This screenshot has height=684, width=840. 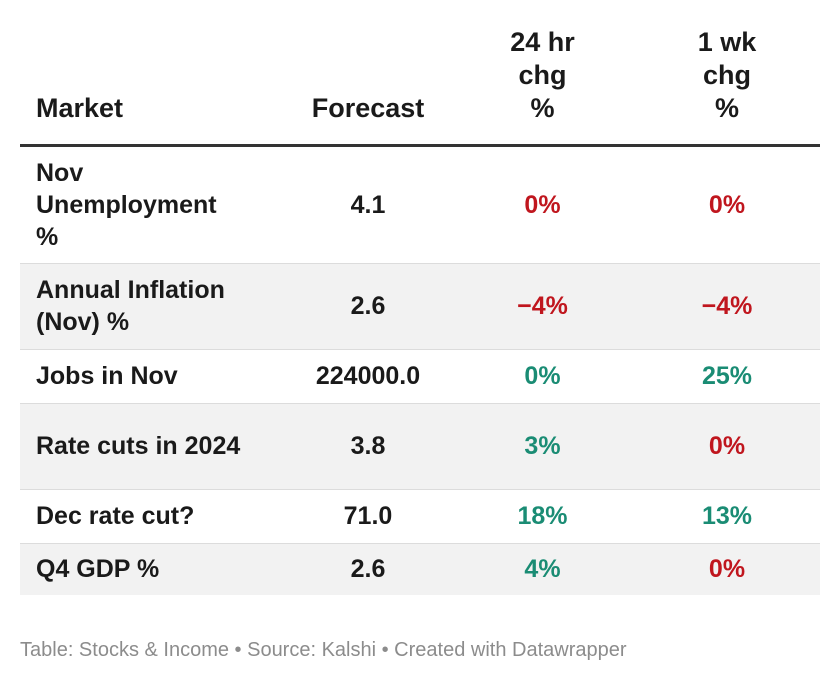 What do you see at coordinates (727, 306) in the screenshot?
I see `cell-1wk-change: −4%` at bounding box center [727, 306].